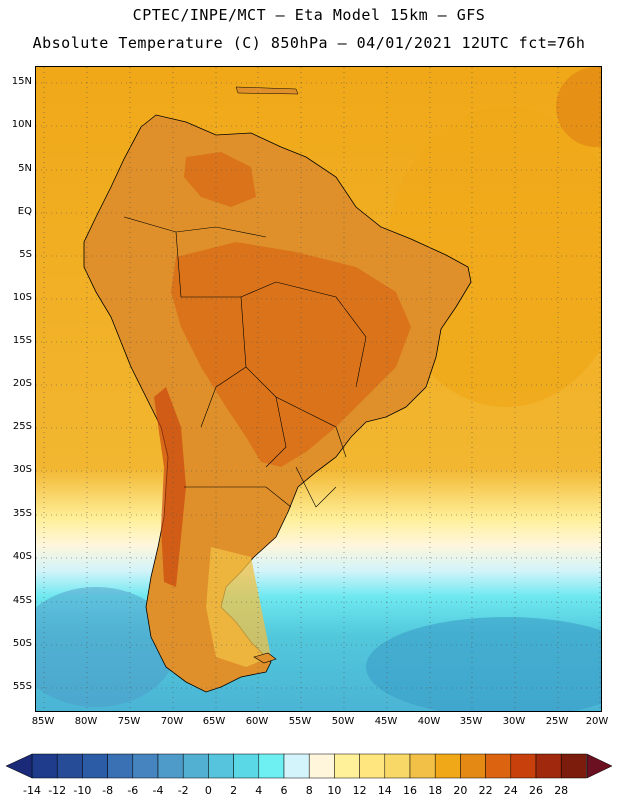 The width and height of the screenshot is (618, 800). I want to click on ne-warm-zone, so click(578, 107).